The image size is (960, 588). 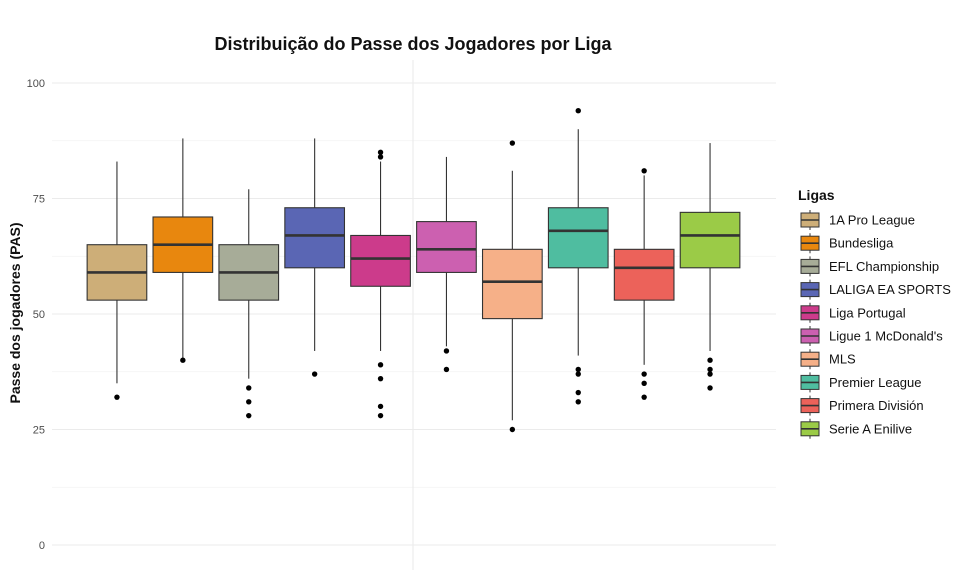 I want to click on legend-item: Premier League, so click(x=861, y=382).